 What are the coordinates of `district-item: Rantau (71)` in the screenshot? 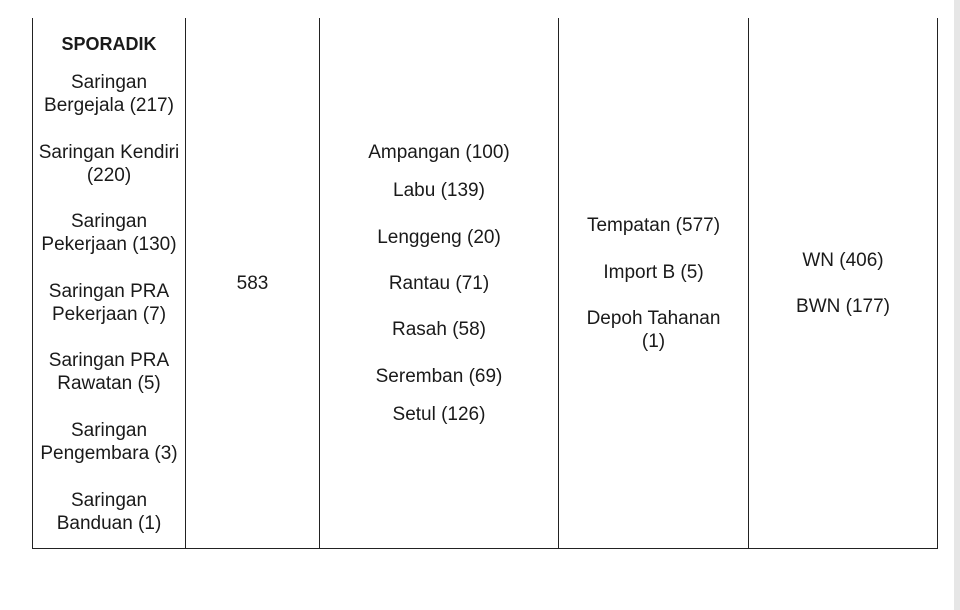 It's located at (439, 283).